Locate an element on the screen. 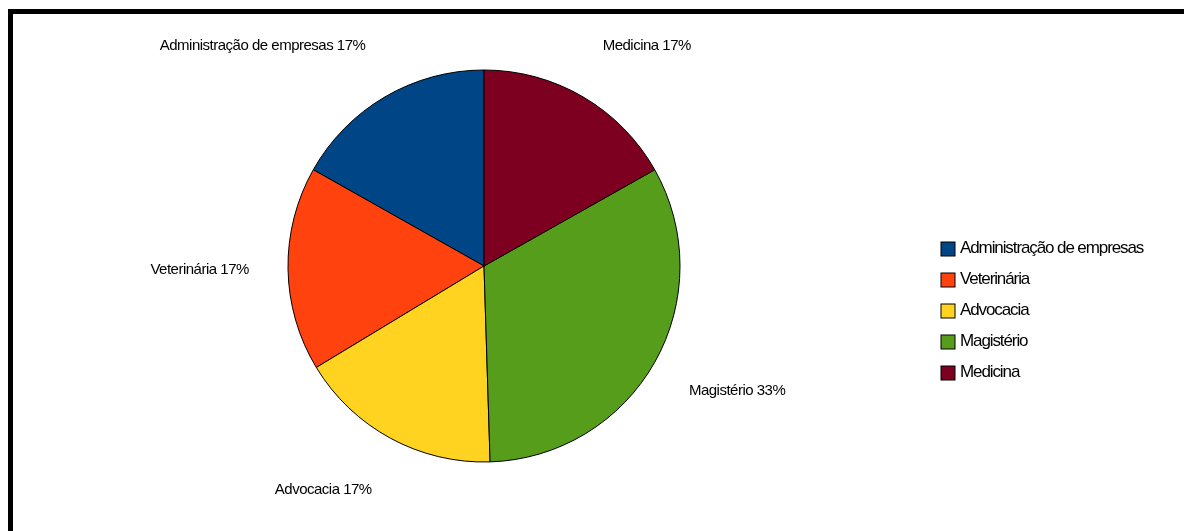 The height and width of the screenshot is (531, 1184). category-label: Veterinária 17% is located at coordinates (199, 268).